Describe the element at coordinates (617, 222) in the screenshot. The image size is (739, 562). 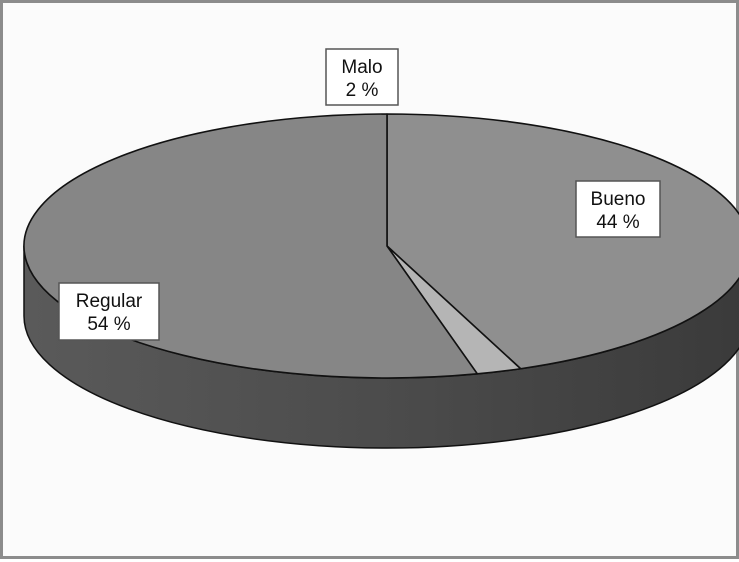
I see `slice-label-bueno-value: 44 %` at that location.